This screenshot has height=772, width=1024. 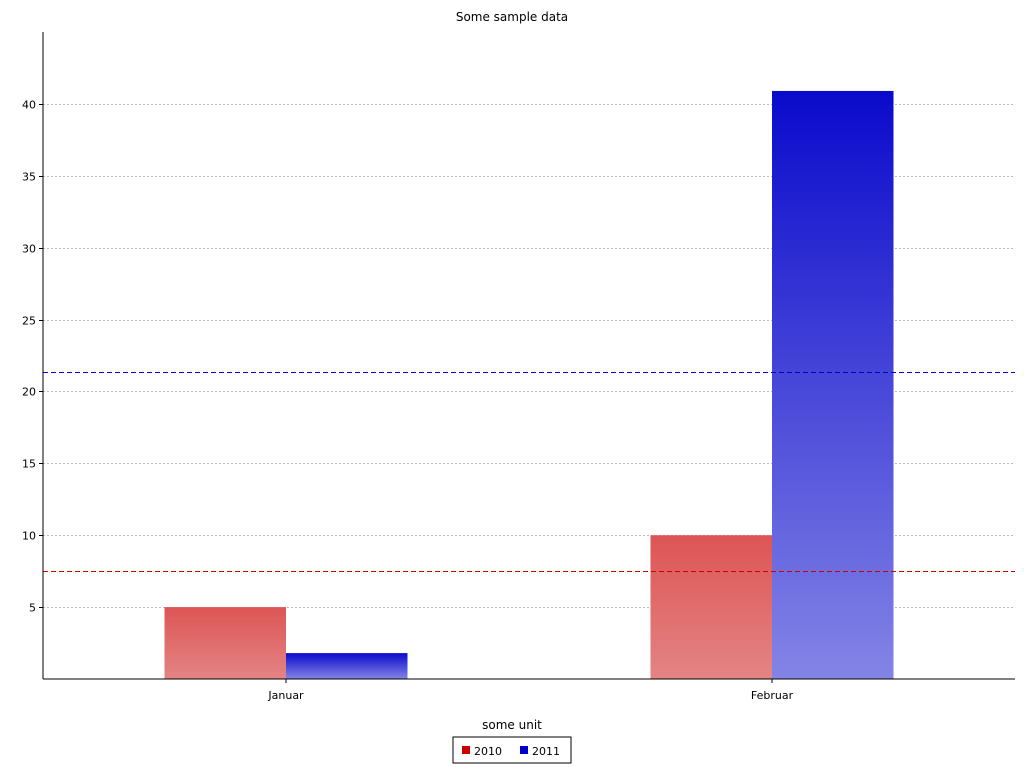 I want to click on y-tick-label: 15, so click(x=29, y=464).